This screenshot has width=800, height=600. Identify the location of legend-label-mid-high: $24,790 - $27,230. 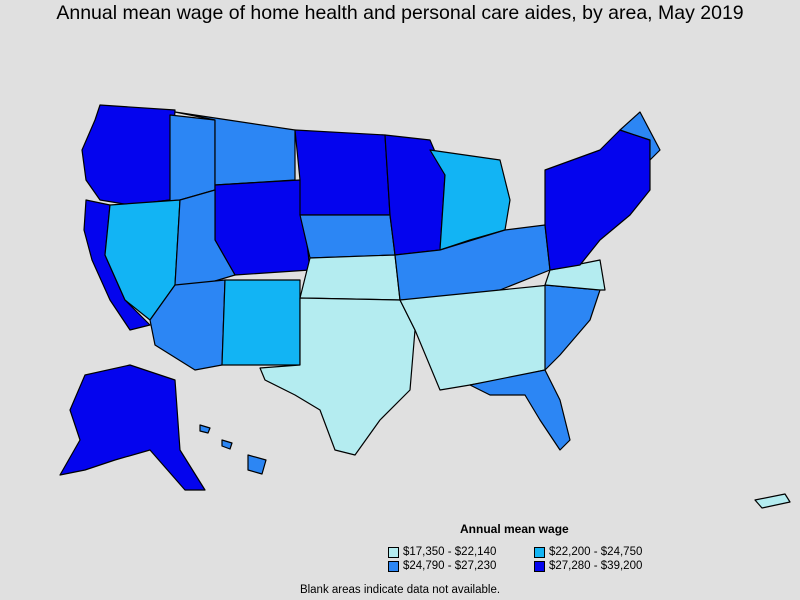
(450, 566).